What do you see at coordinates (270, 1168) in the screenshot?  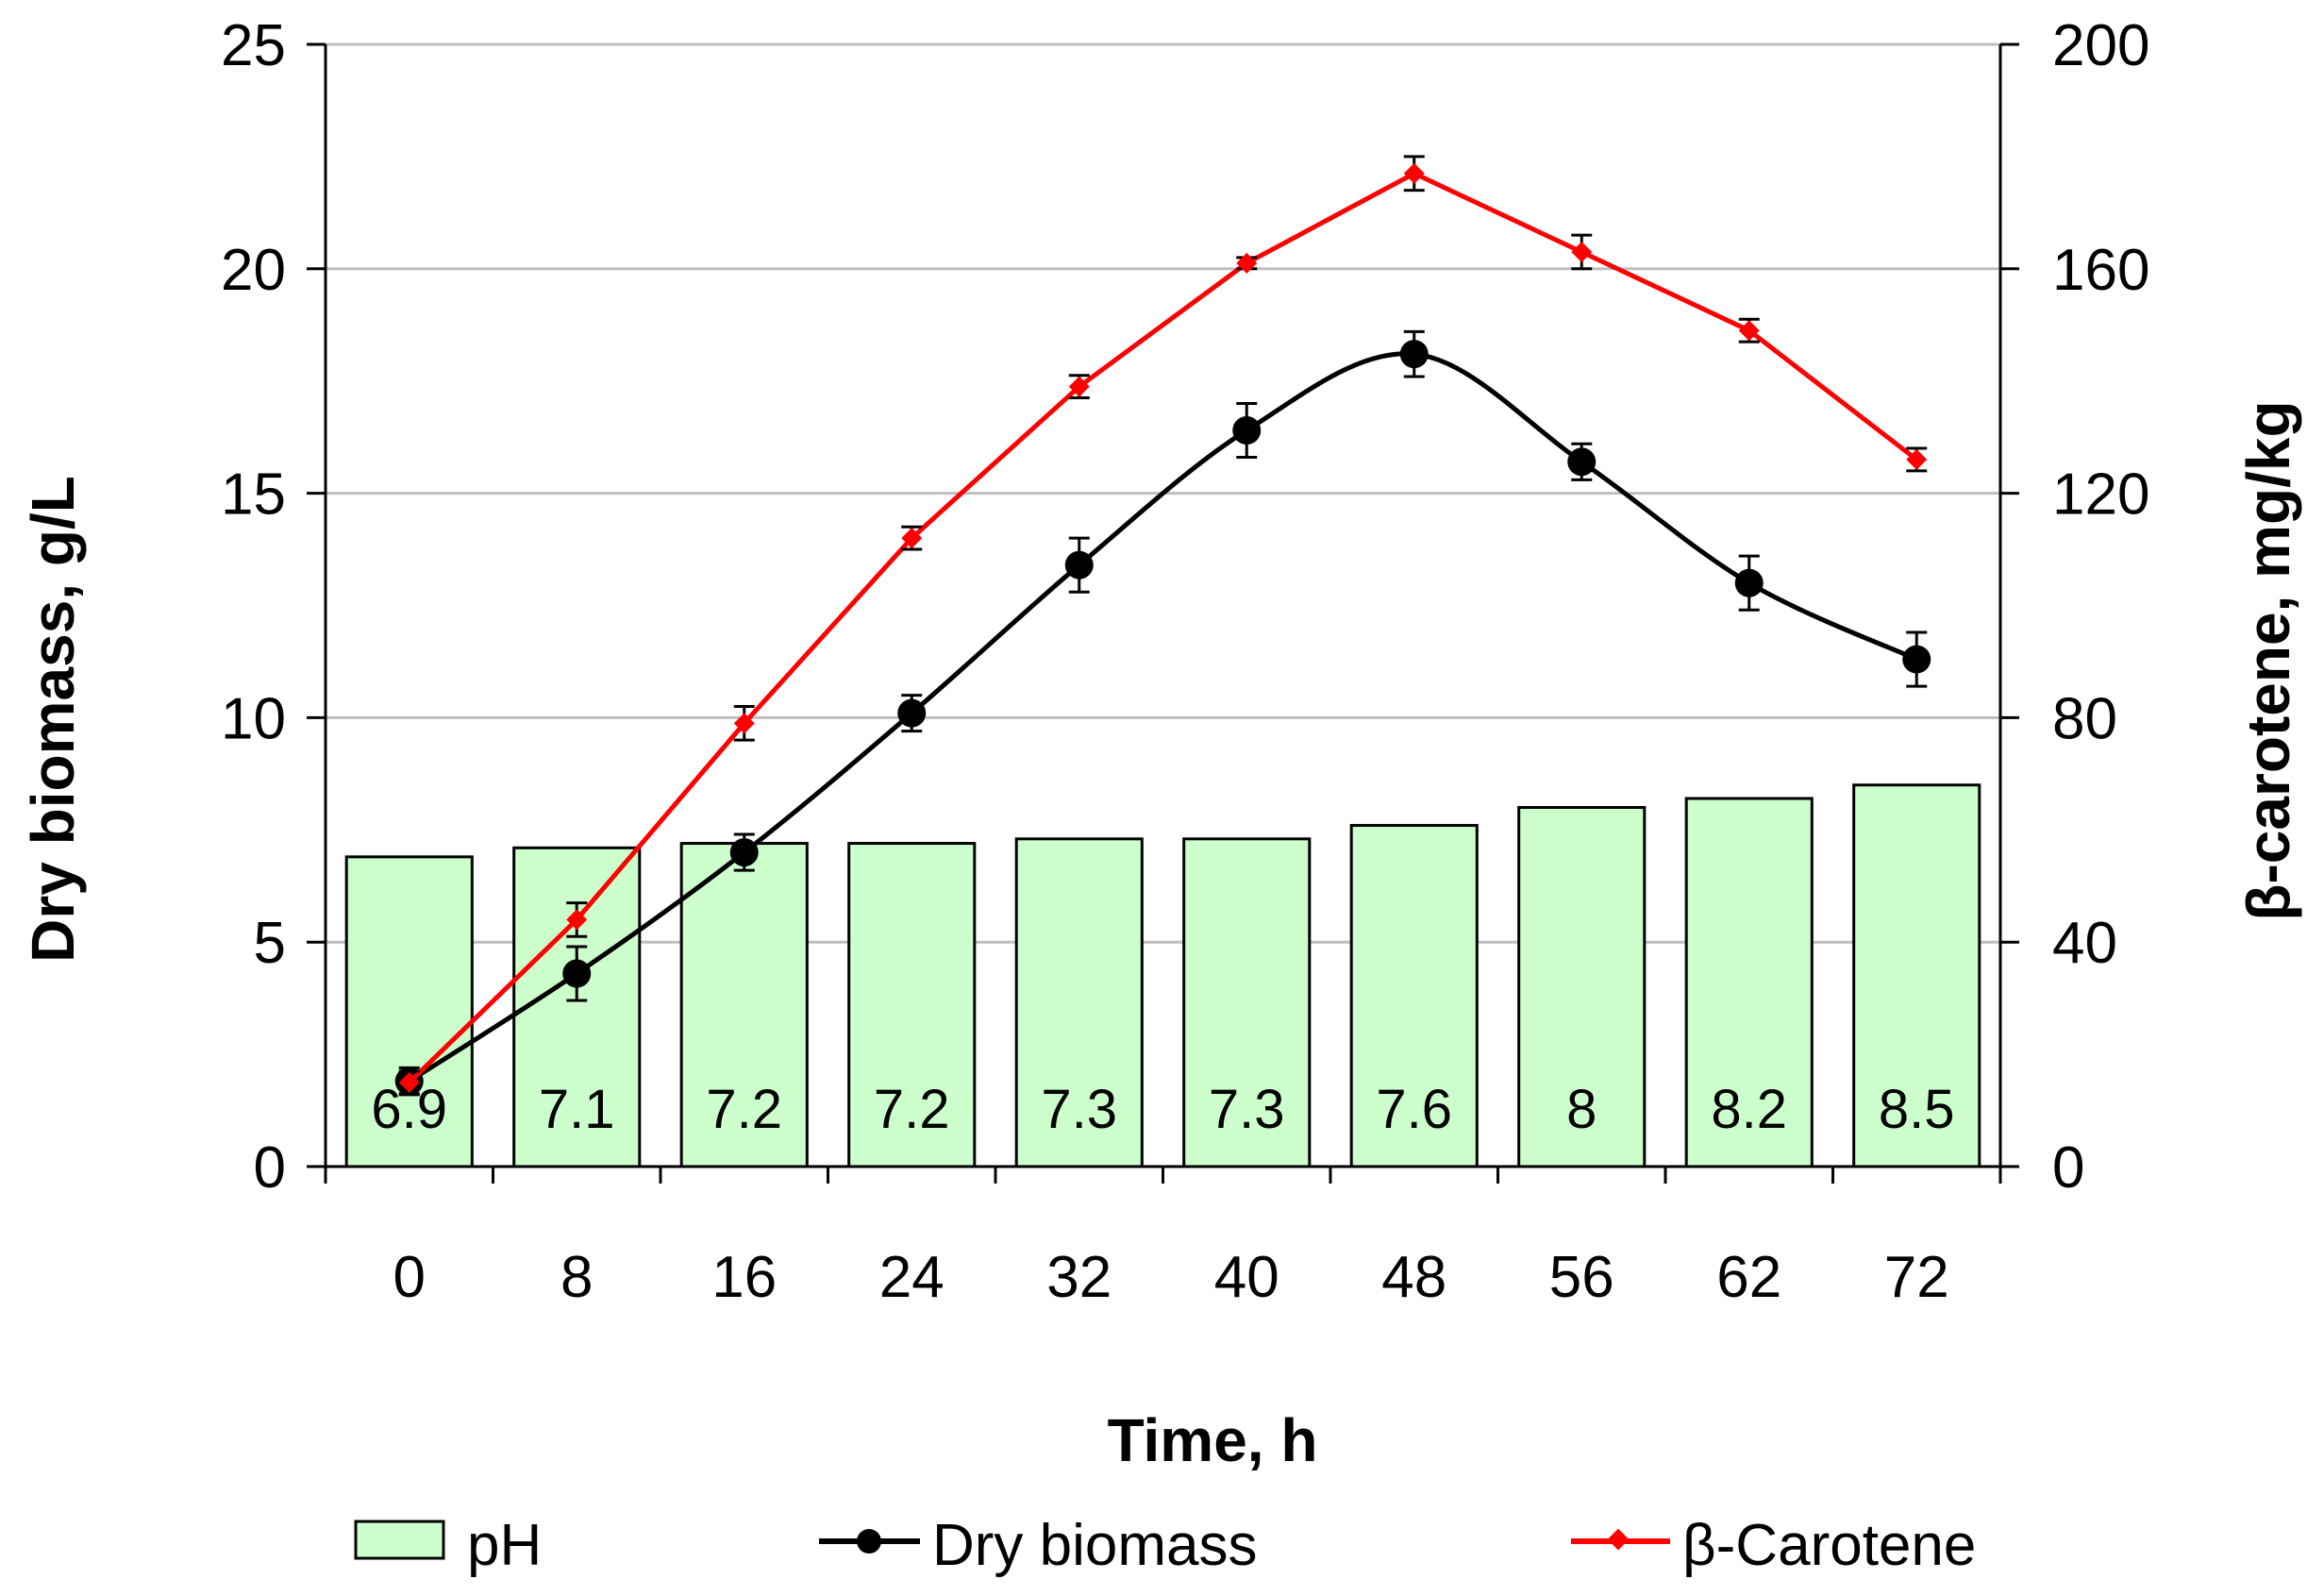 I see `y-left-tick-label: 0` at bounding box center [270, 1168].